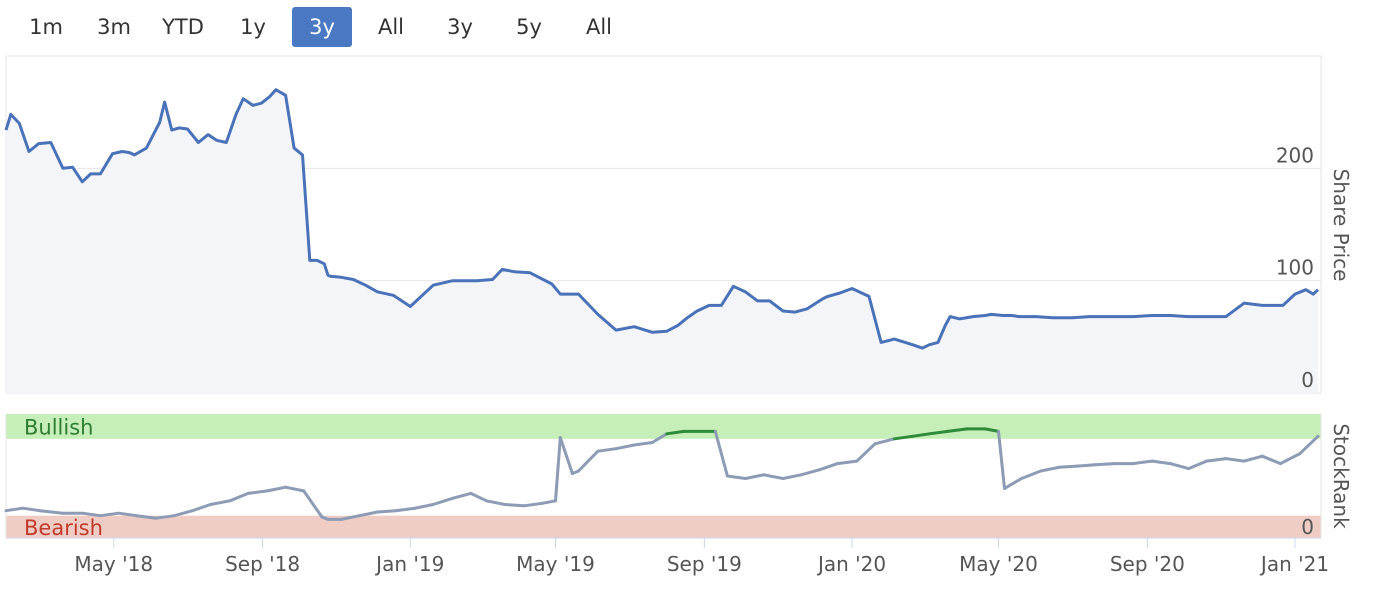 The image size is (1373, 592). I want to click on x-tick-label: Sep '19, so click(704, 564).